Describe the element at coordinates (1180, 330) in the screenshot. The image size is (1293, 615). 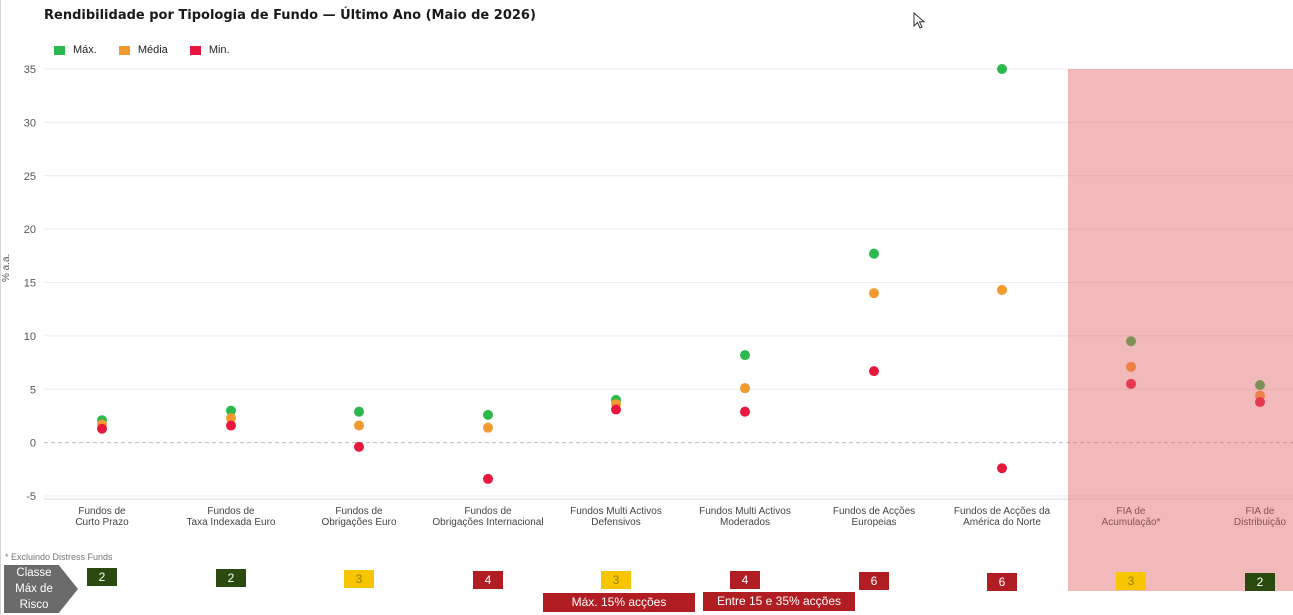
I see `fia-highlight-region` at that location.